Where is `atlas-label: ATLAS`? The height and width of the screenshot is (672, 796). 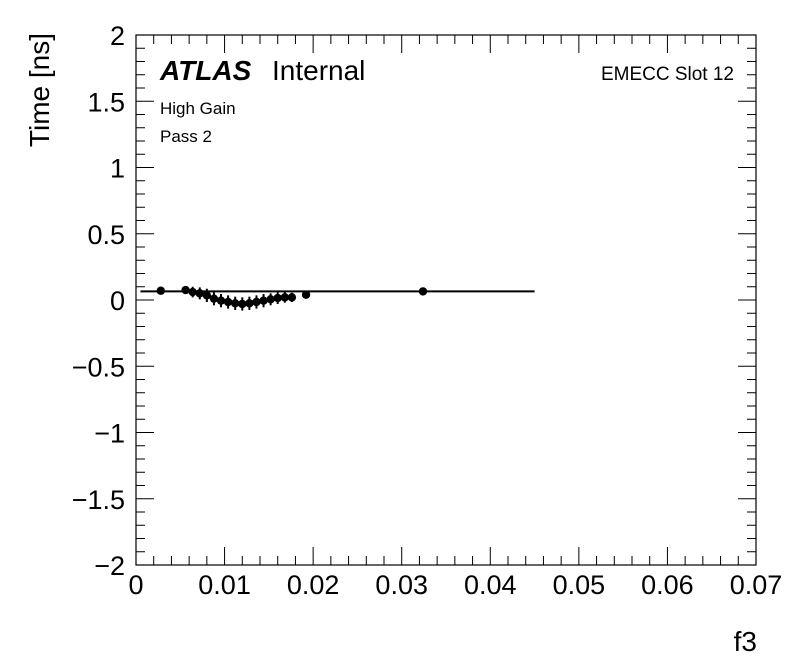 atlas-label: ATLAS is located at coordinates (205, 70).